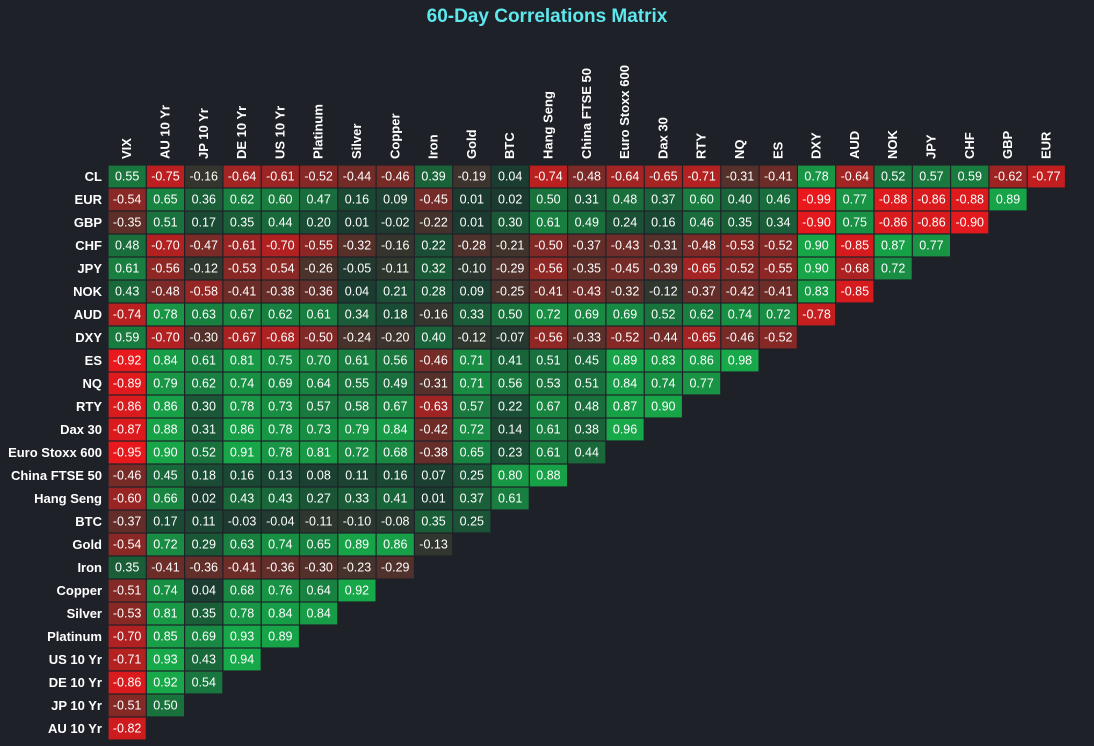  What do you see at coordinates (357, 315) in the screenshot?
I see `cell-value-label: 0.34` at bounding box center [357, 315].